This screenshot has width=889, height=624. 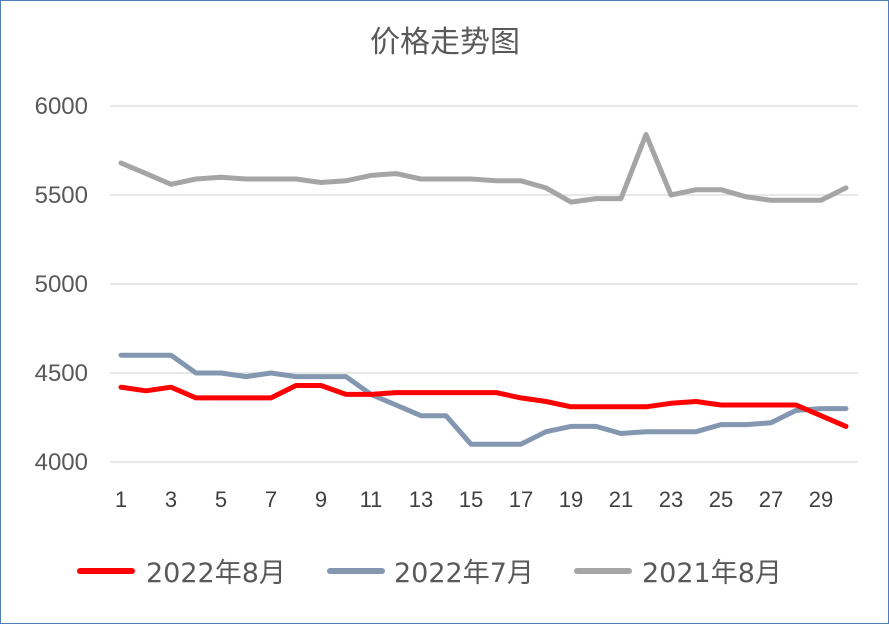 I want to click on y-tick-label: 5000, so click(x=61, y=284).